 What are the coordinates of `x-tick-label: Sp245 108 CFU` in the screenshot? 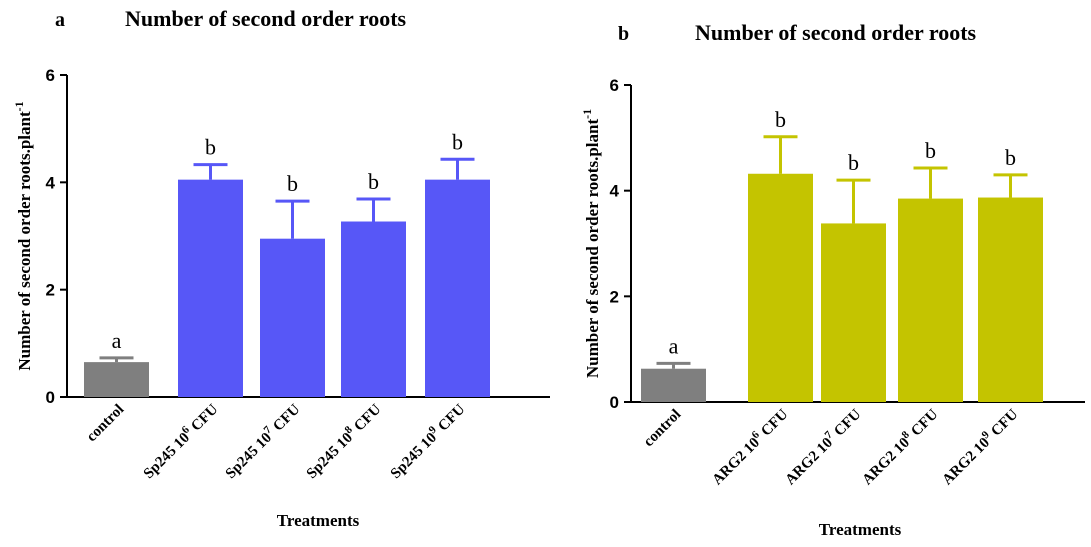 It's located at (343, 440).